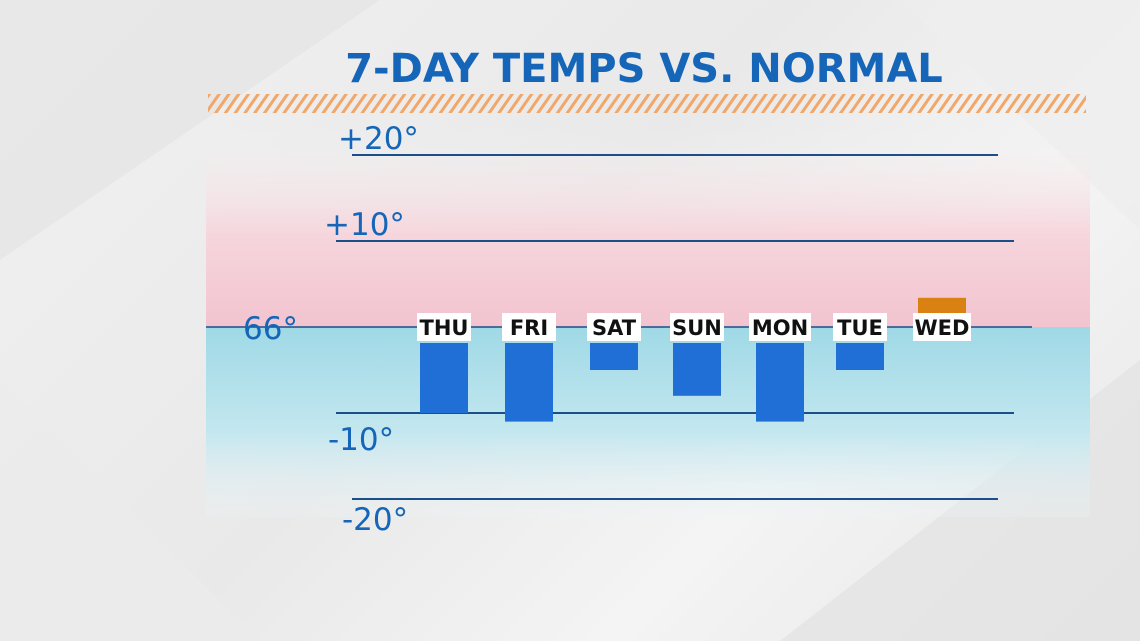  I want to click on y-tick-label-plus-10: +10°, so click(364, 225).